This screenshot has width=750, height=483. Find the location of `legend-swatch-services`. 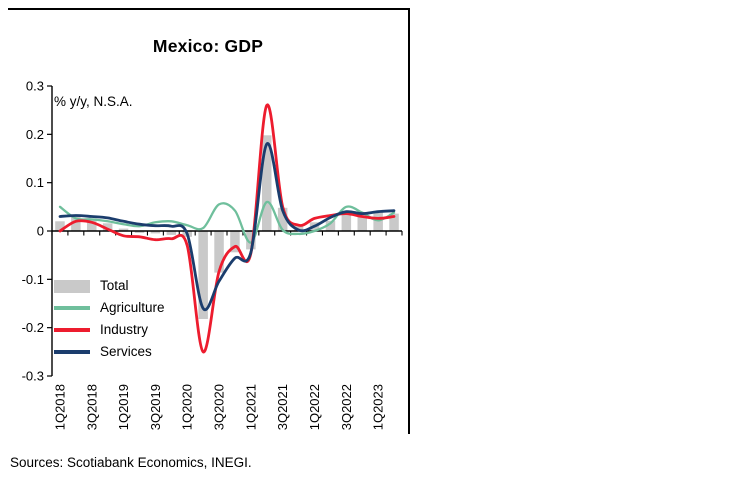

legend-swatch-services is located at coordinates (72, 352).